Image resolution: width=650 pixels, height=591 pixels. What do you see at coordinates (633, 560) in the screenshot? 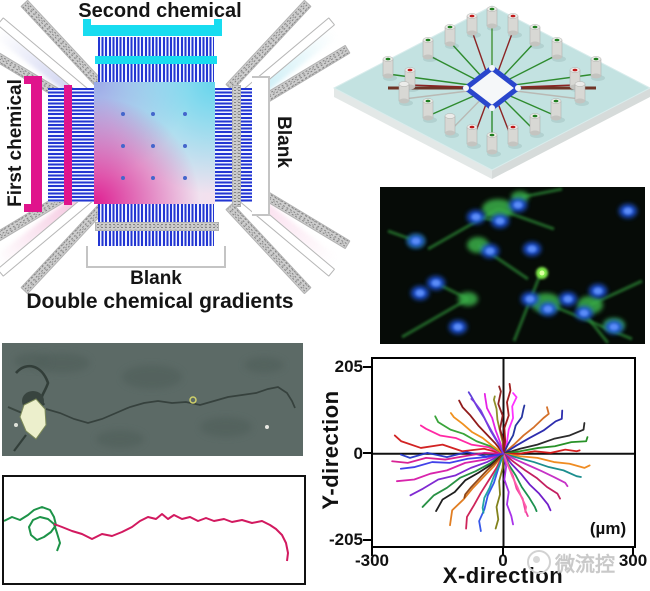
I see `x-tick-label-300: 300` at bounding box center [633, 560].